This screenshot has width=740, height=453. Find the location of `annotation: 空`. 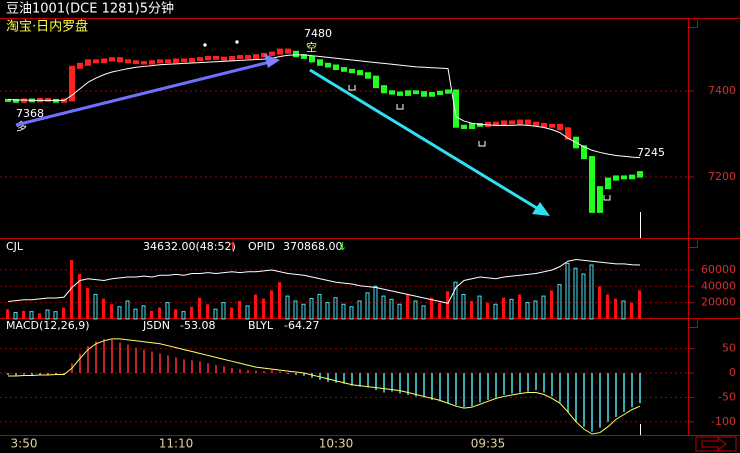

annotation: 空 is located at coordinates (311, 47).